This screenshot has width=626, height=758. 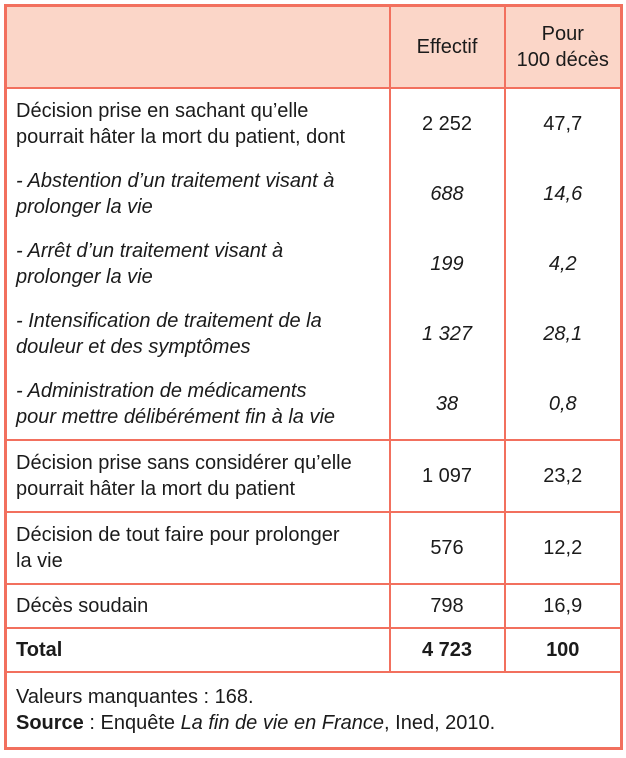 What do you see at coordinates (447, 405) in the screenshot?
I see `effectif-cell: 38` at bounding box center [447, 405].